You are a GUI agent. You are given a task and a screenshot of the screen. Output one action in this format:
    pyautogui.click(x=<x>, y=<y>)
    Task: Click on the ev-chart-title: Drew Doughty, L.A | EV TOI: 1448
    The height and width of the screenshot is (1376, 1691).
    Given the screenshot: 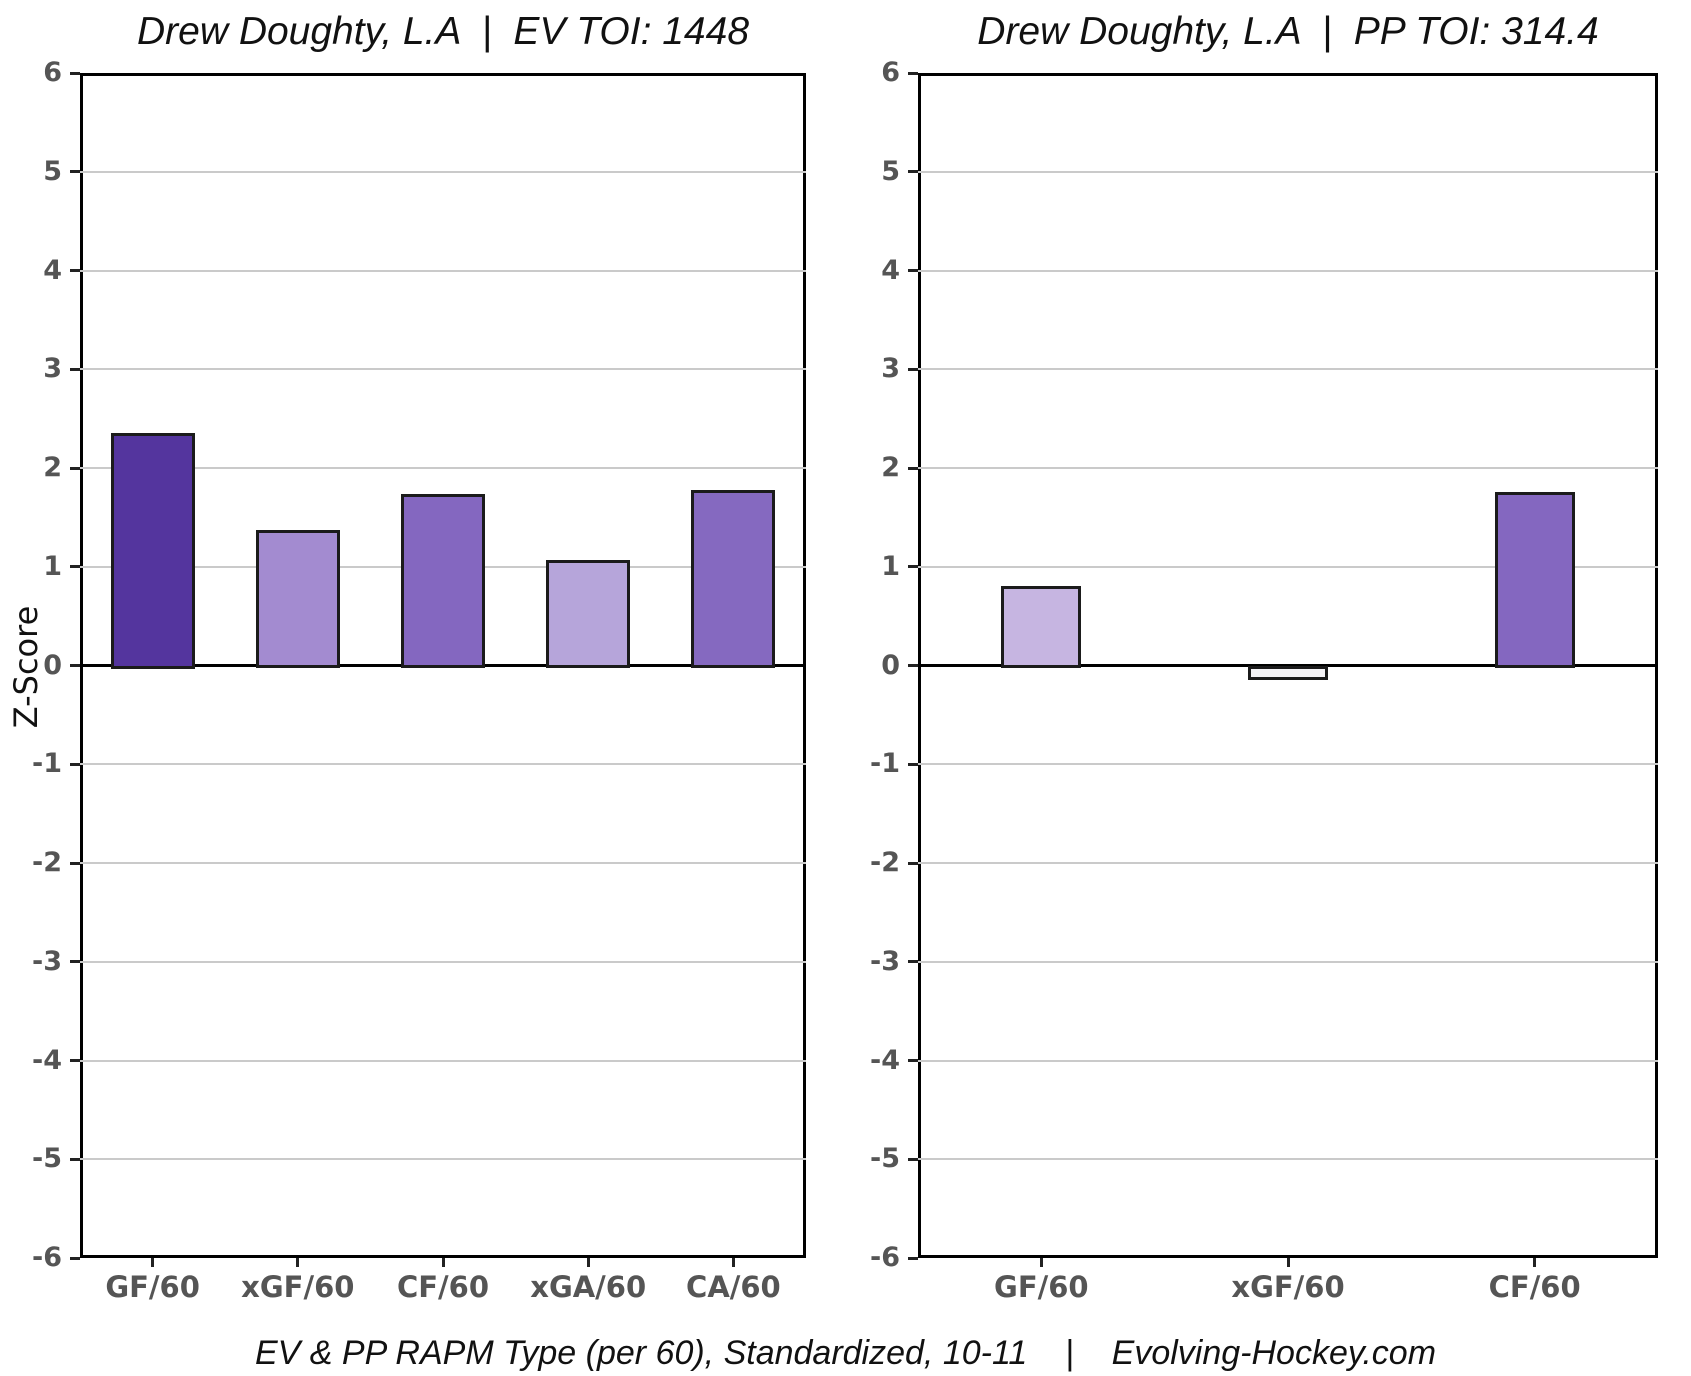 What is the action you would take?
    pyautogui.click(x=443, y=31)
    